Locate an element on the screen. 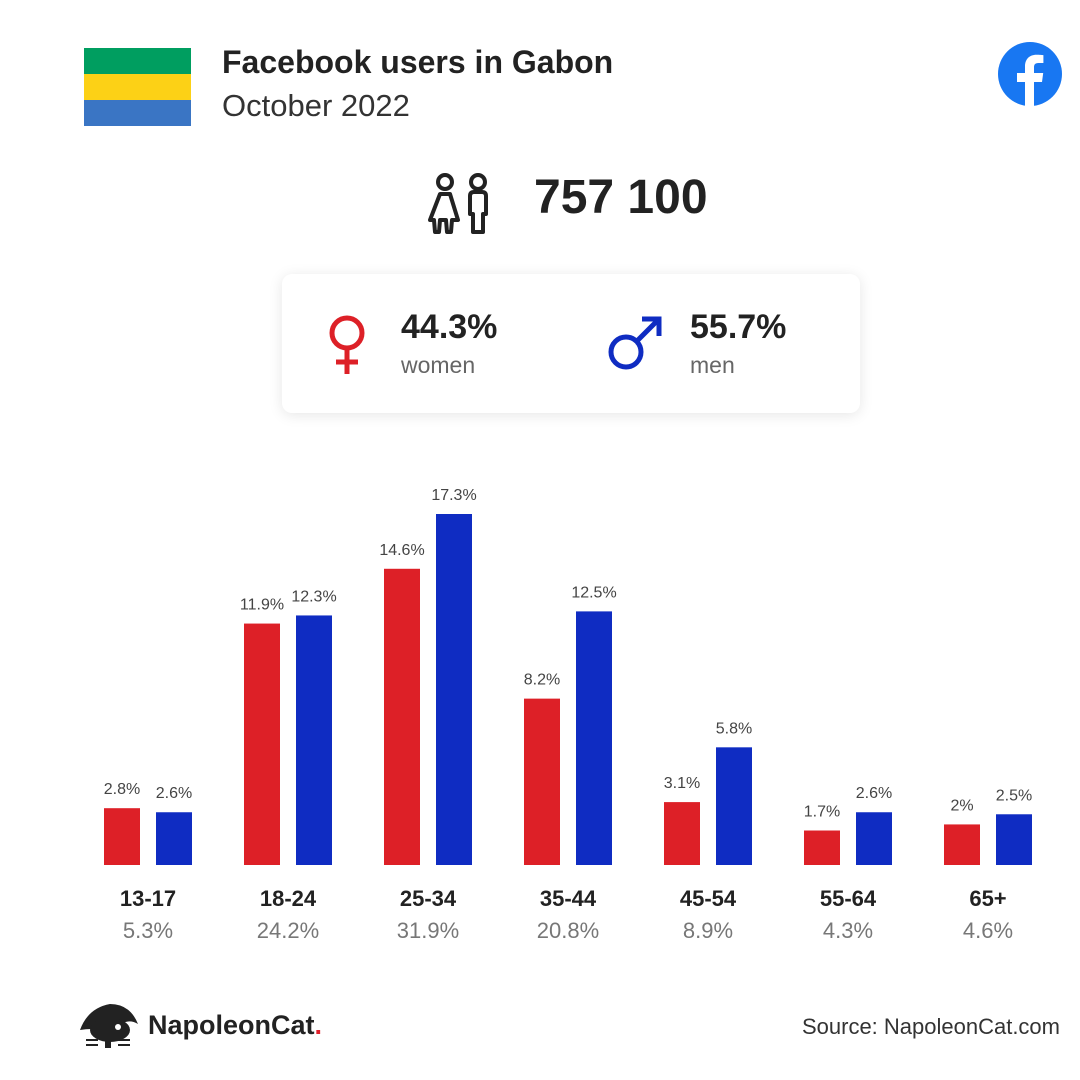 Image resolution: width=1080 pixels, height=1080 pixels. gabon-flag is located at coordinates (137, 87).